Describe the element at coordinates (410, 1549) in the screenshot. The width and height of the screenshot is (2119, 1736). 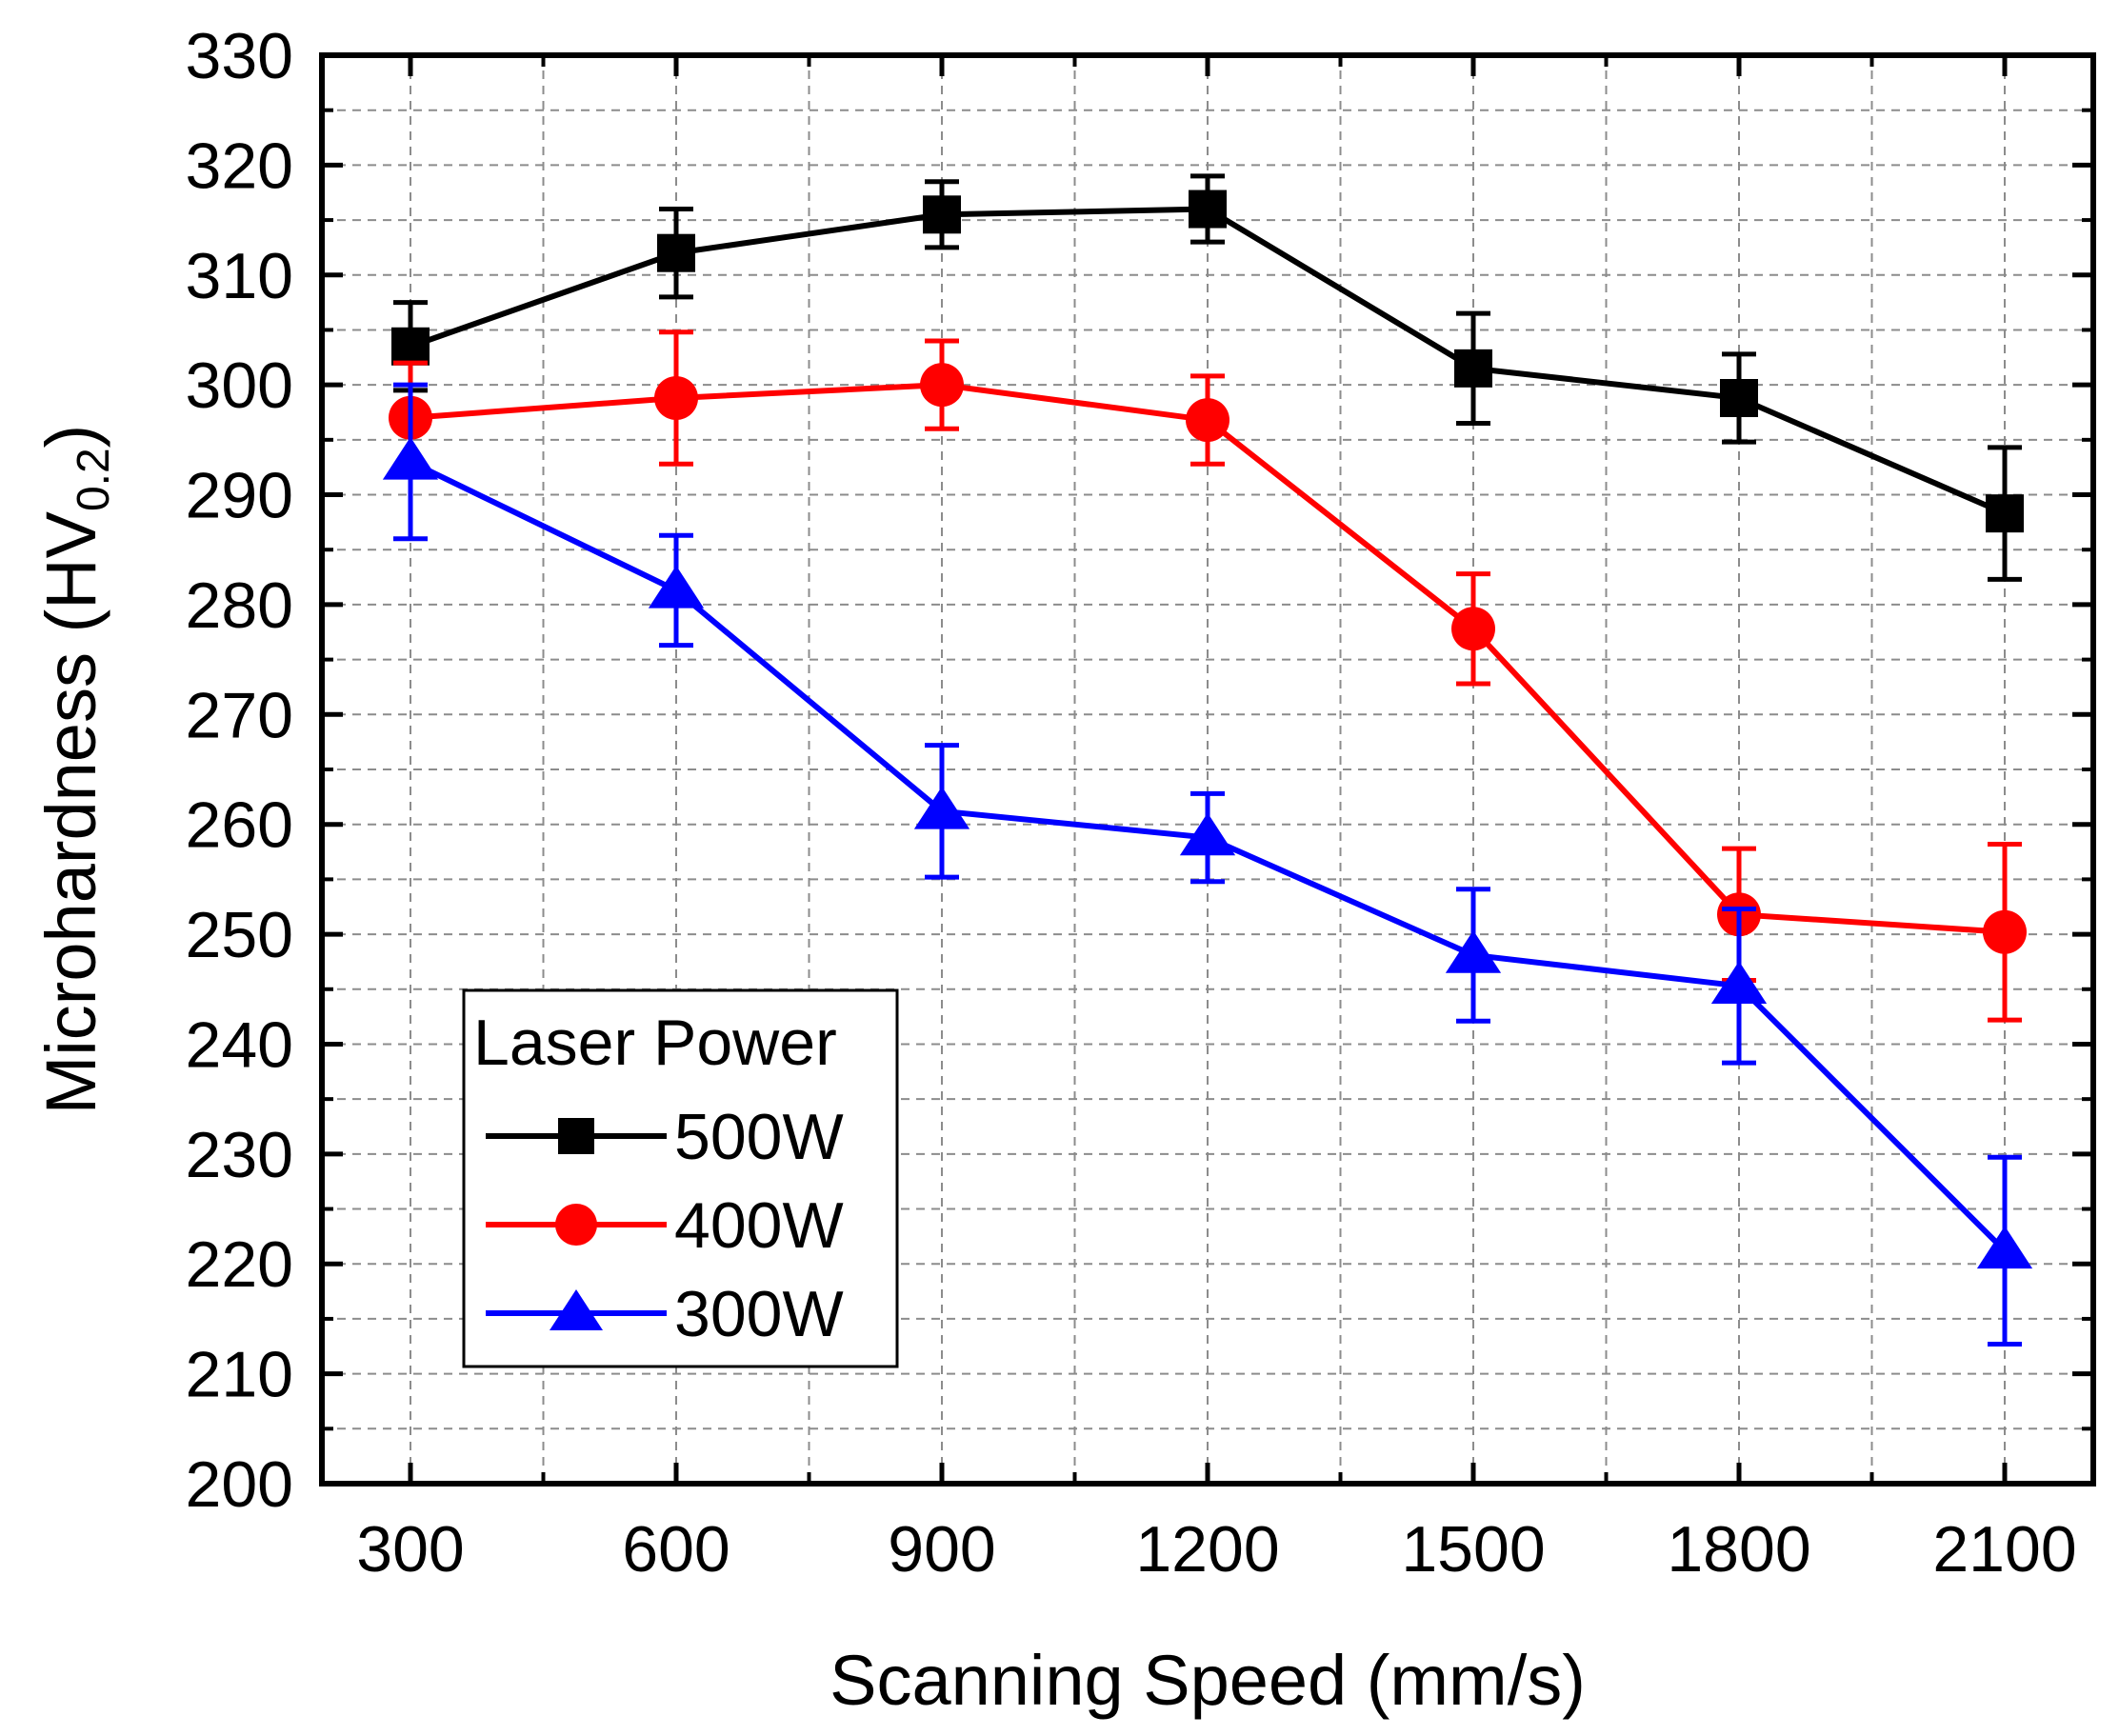
I see `x-tick-label: 300` at that location.